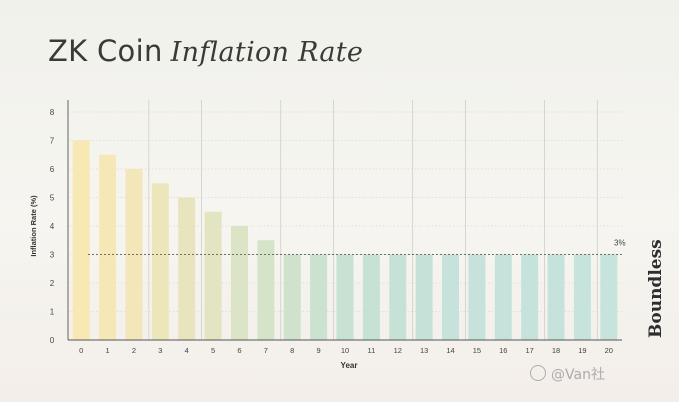 The height and width of the screenshot is (402, 679). What do you see at coordinates (107, 350) in the screenshot?
I see `x-tick-label: 1` at bounding box center [107, 350].